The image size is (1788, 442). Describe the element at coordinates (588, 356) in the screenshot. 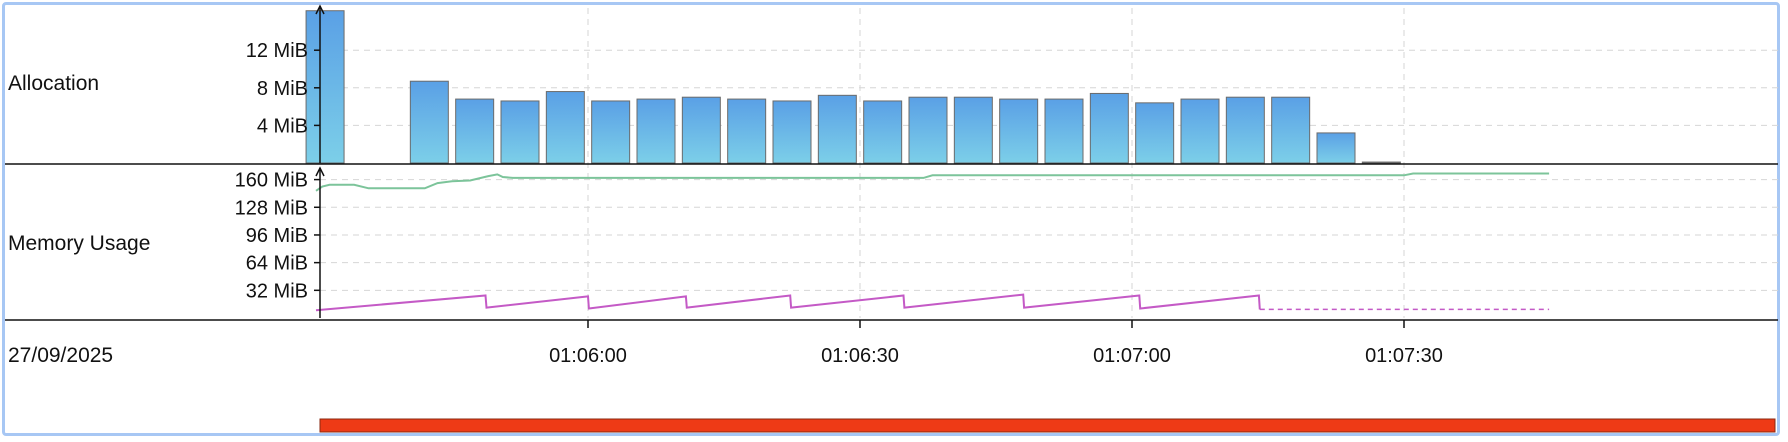

I see `time-tick-label: 01:06:00` at that location.